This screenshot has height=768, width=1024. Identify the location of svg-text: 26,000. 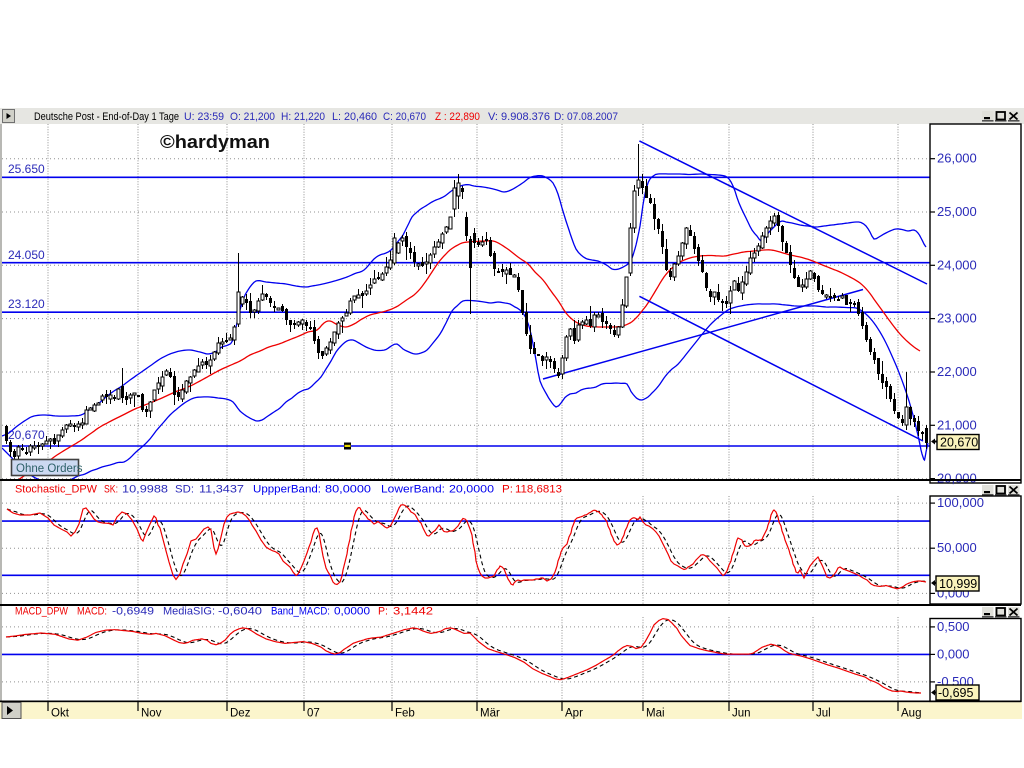
(957, 158).